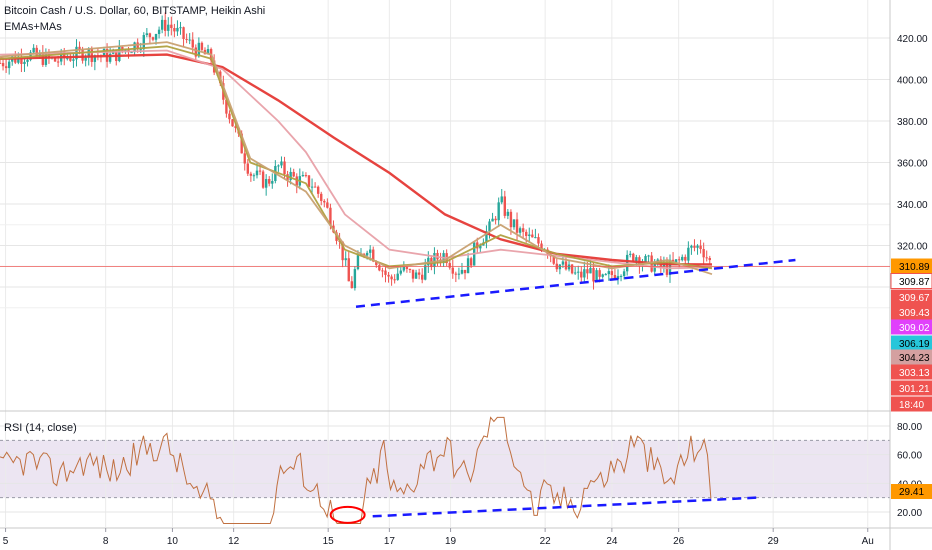  What do you see at coordinates (612, 541) in the screenshot?
I see `time-tick-label: 24` at bounding box center [612, 541].